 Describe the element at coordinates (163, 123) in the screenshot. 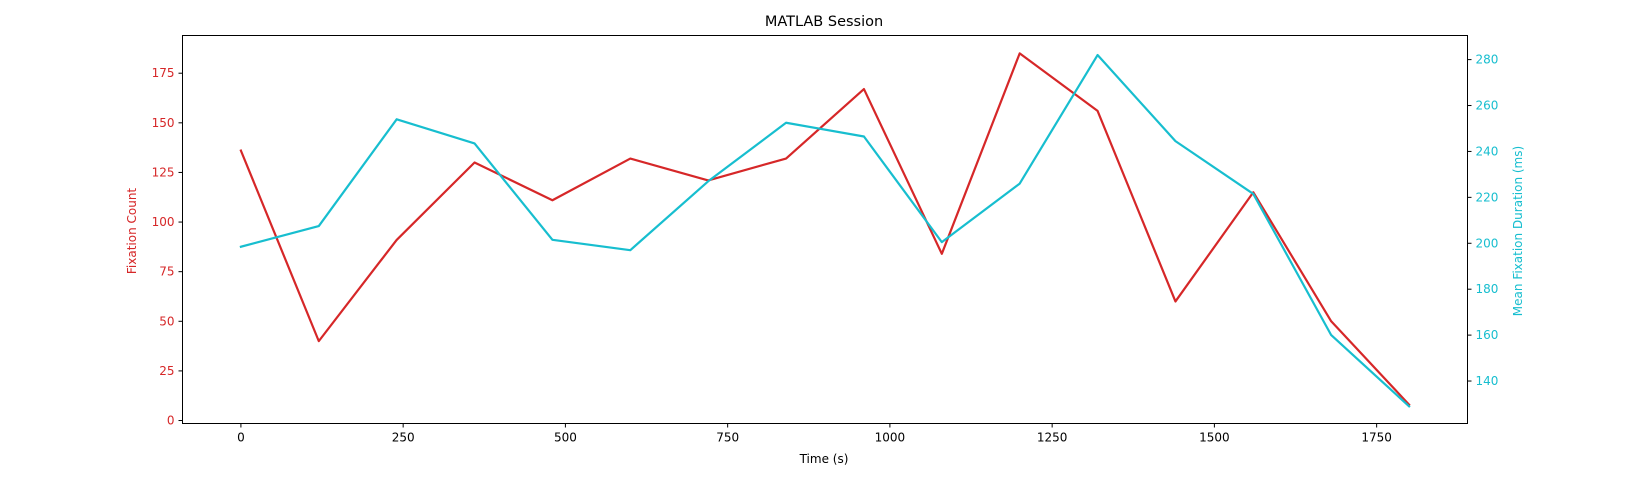

I see `left-y-tick-label: 150` at that location.